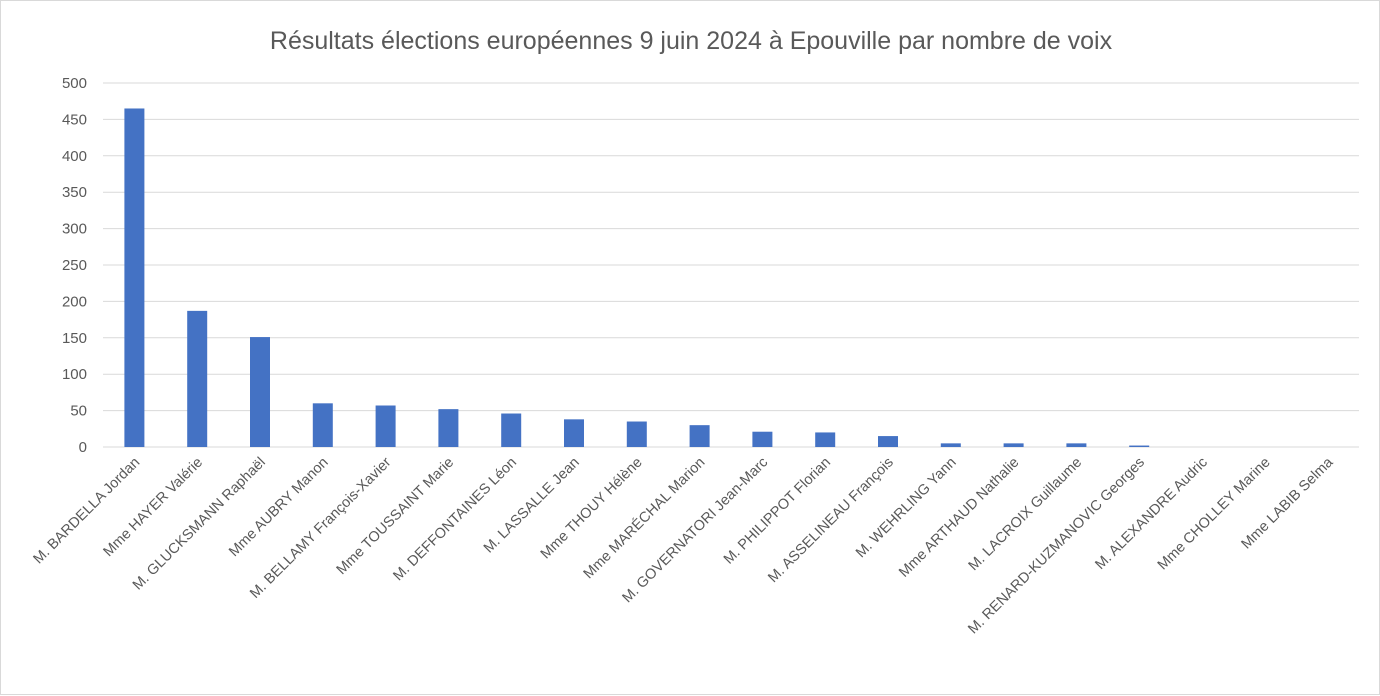 The width and height of the screenshot is (1380, 696). I want to click on x-category-label: M. BARDELLA Jordan, so click(86, 511).